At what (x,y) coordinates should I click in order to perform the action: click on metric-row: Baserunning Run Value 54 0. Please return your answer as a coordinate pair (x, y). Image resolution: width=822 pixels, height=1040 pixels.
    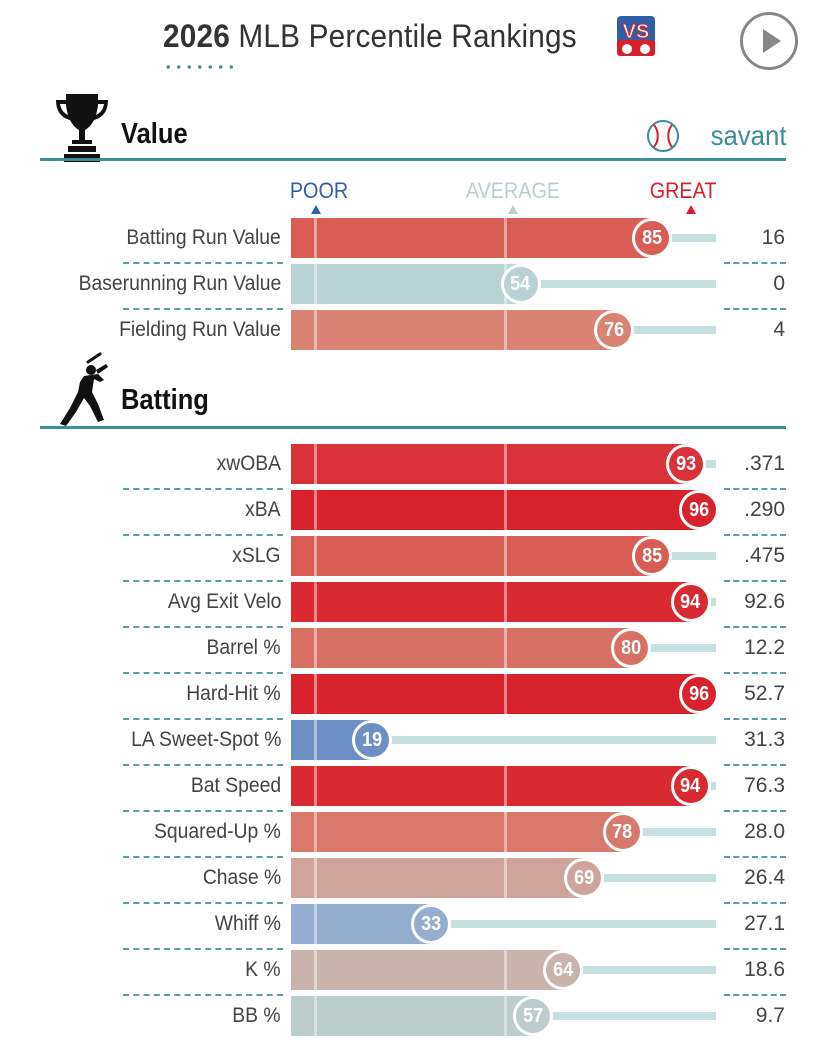
    Looking at the image, I should click on (411, 284).